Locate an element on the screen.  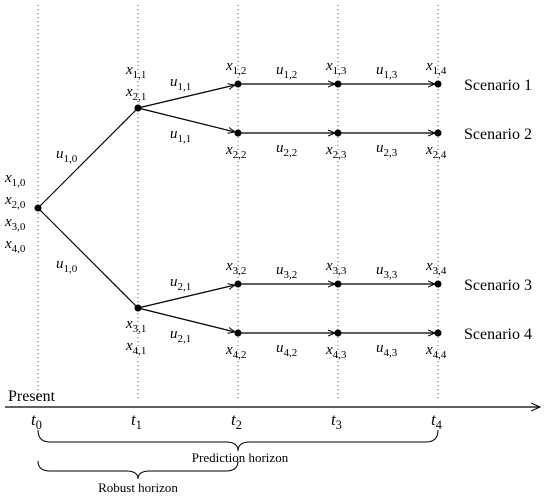
state-label: x4,2 is located at coordinates (235, 351).